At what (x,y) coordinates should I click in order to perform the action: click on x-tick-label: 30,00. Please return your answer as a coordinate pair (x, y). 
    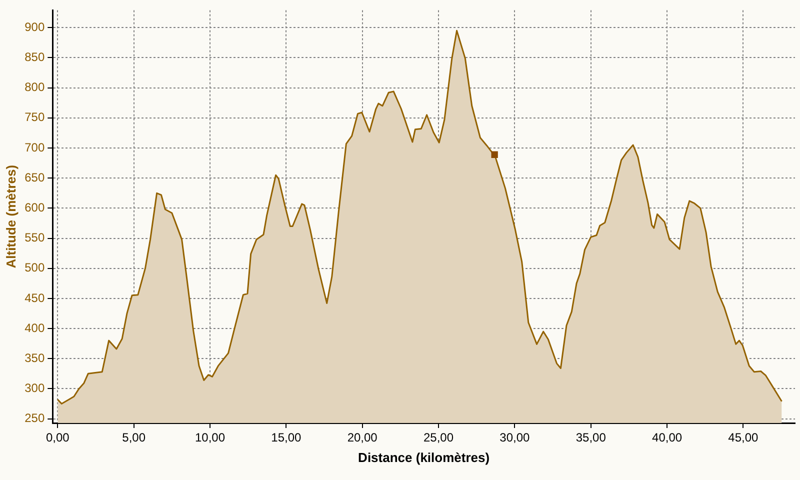
    Looking at the image, I should click on (515, 437).